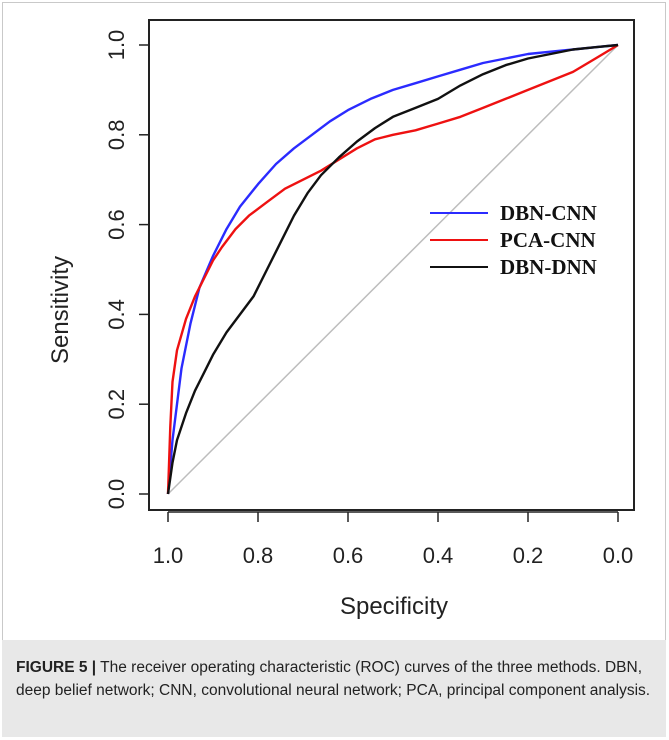 This screenshot has width=669, height=740. Describe the element at coordinates (348, 555) in the screenshot. I see `x-tick-label: 0.6` at that location.